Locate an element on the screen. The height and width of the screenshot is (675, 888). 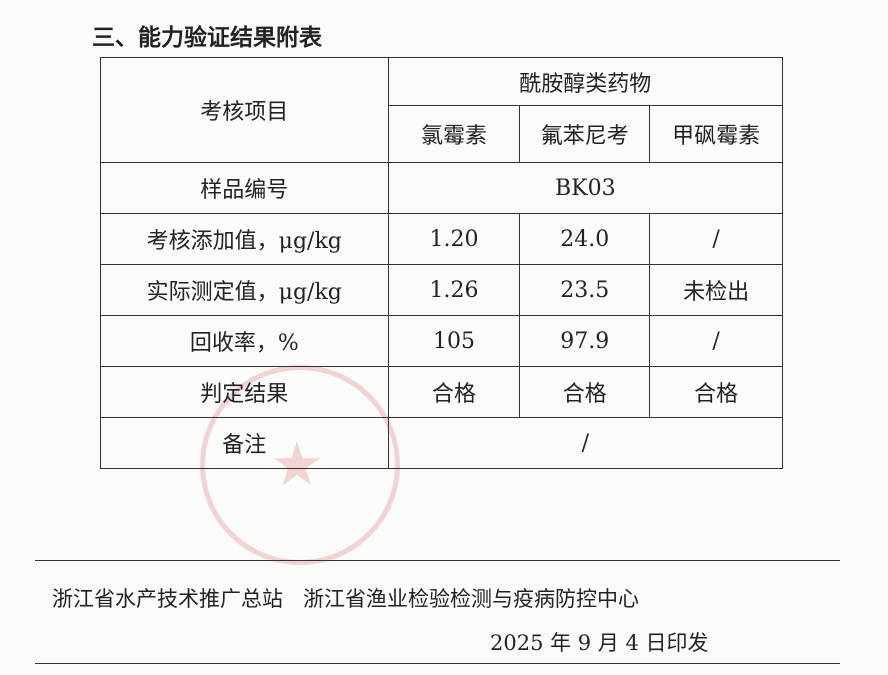
sample-label: 样品编号 is located at coordinates (244, 188).